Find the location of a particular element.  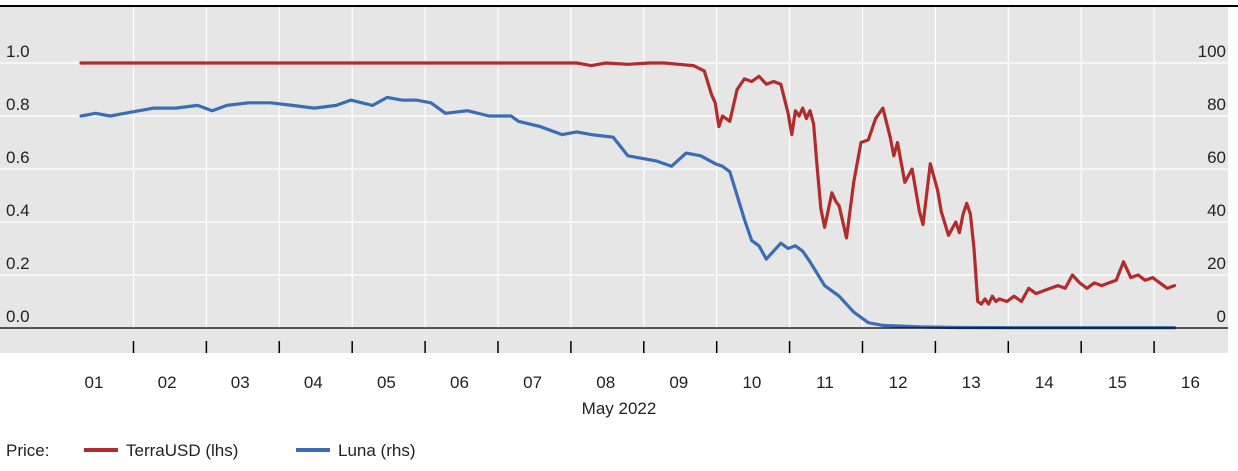

y-right-tick-label: 0 is located at coordinates (1221, 316).